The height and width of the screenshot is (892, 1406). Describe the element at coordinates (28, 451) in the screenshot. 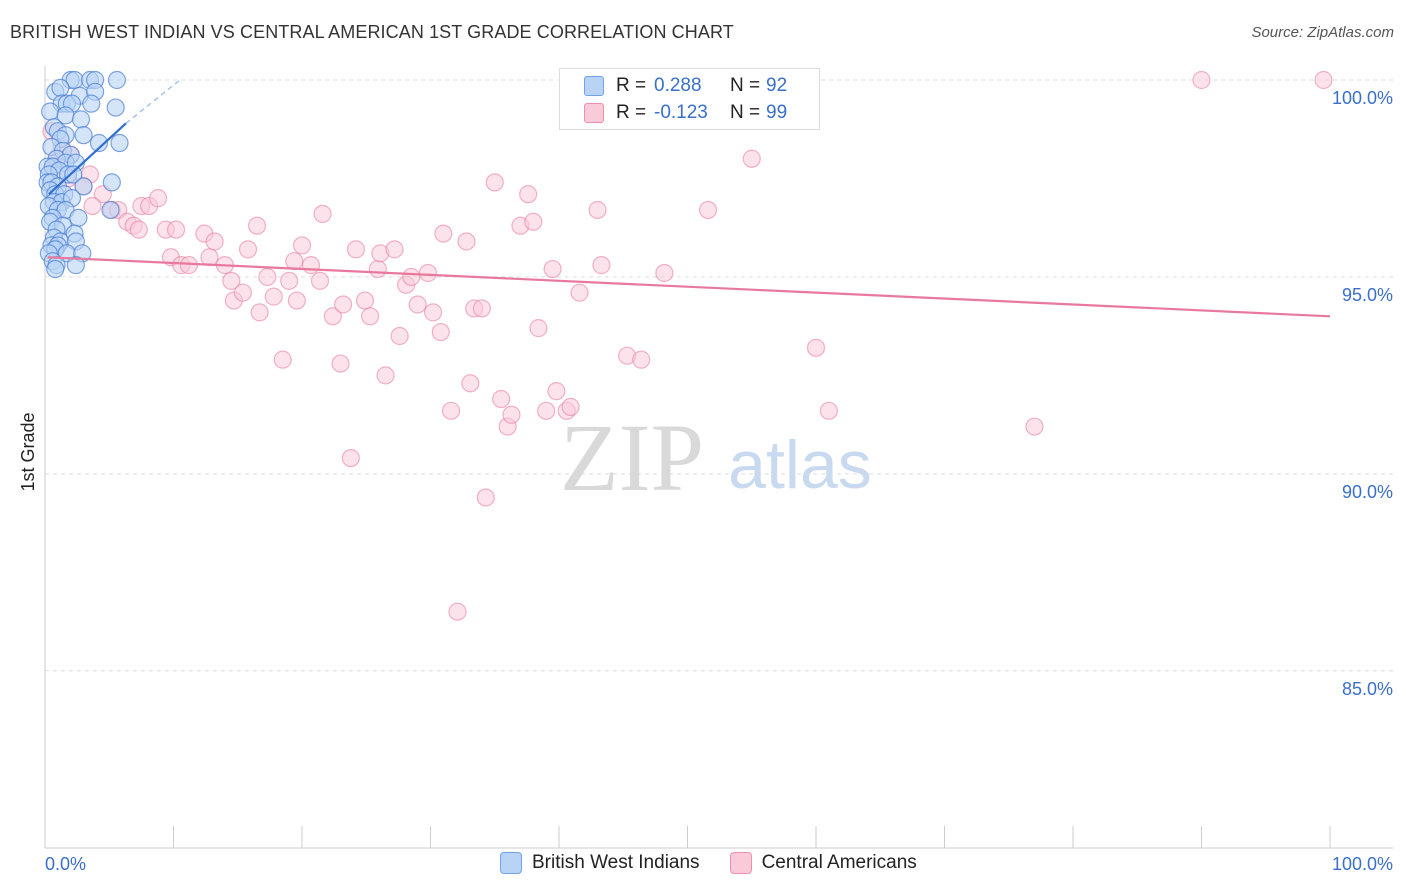

I see `y-axis-label: 1st Grade` at that location.